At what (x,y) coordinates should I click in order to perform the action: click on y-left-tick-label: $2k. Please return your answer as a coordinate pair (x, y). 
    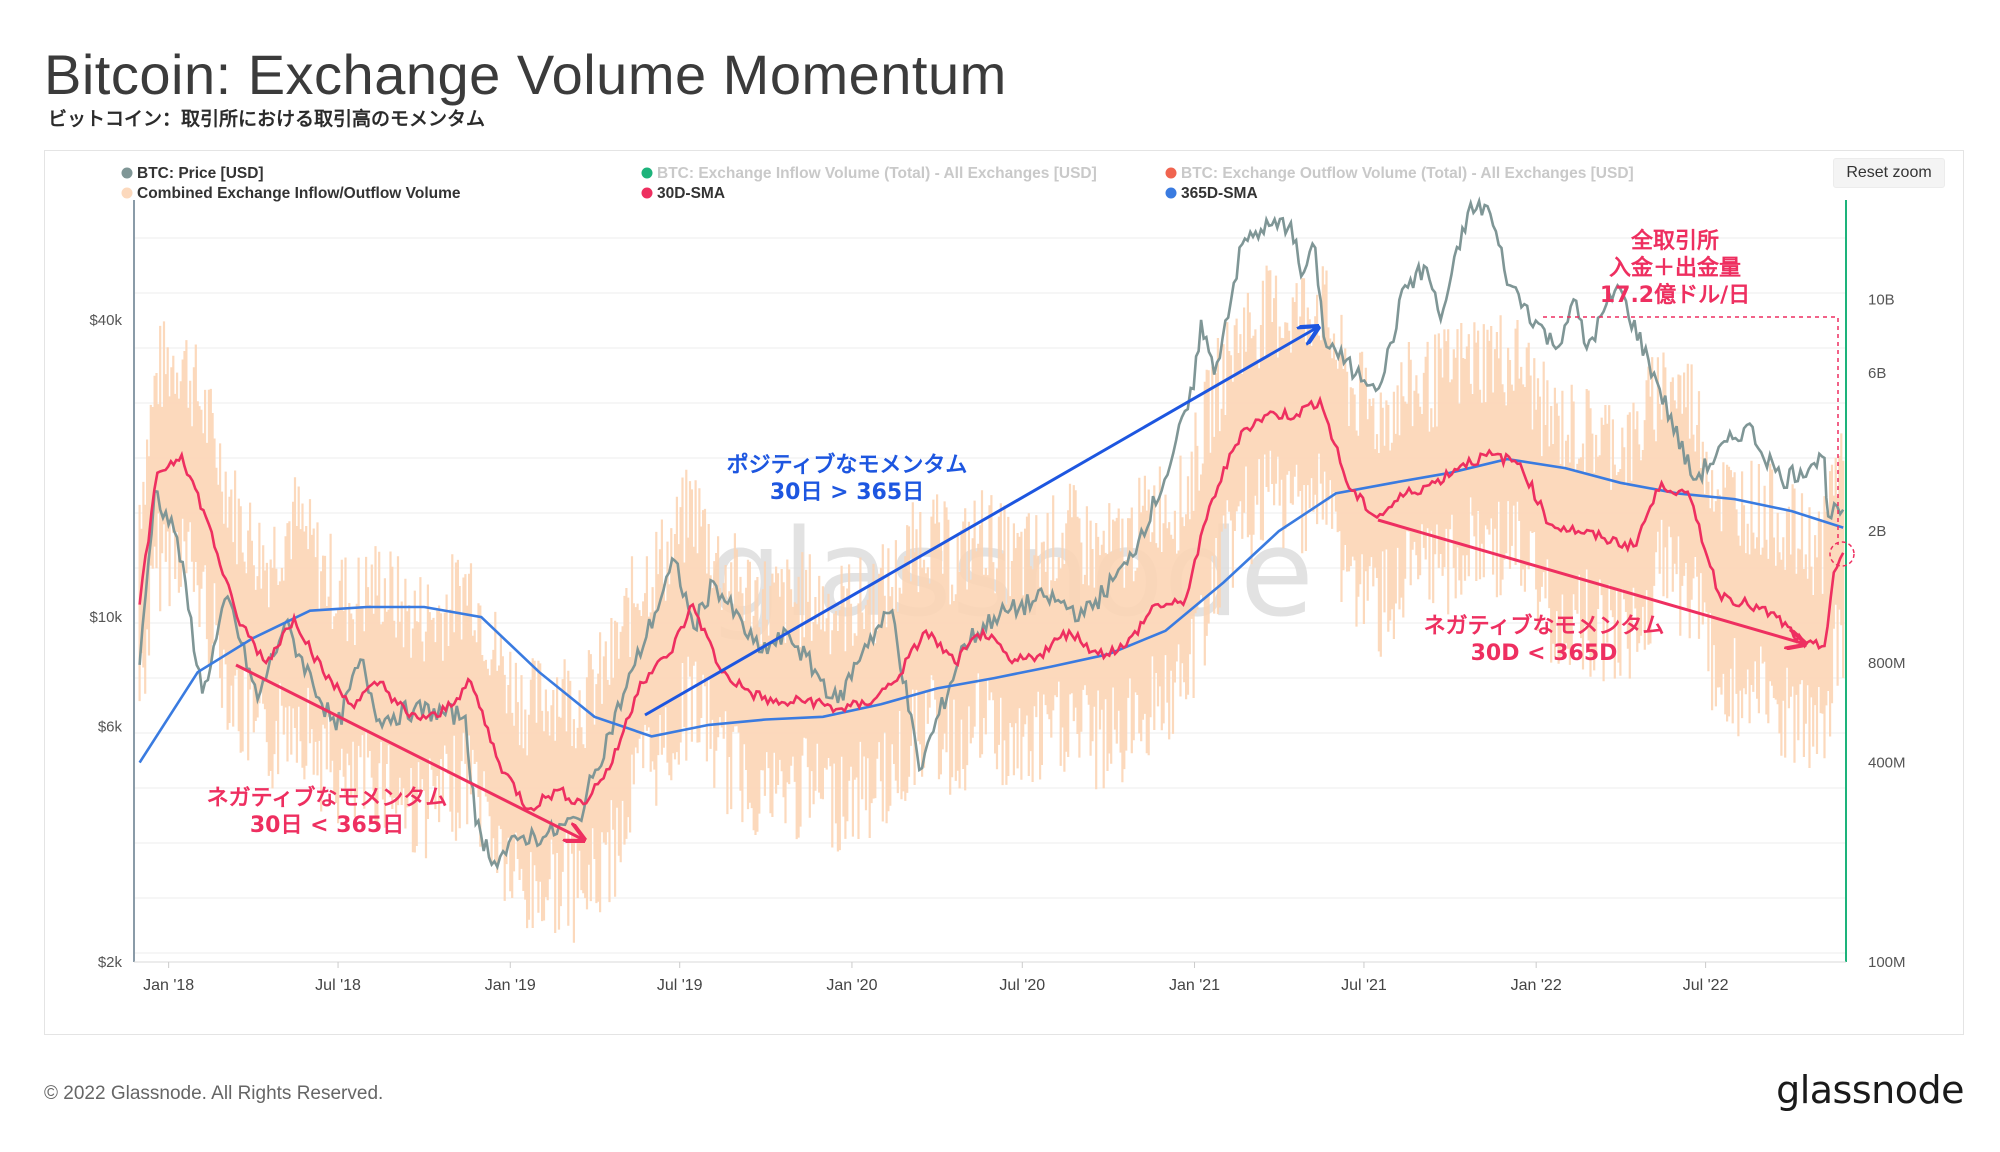
    Looking at the image, I should click on (110, 962).